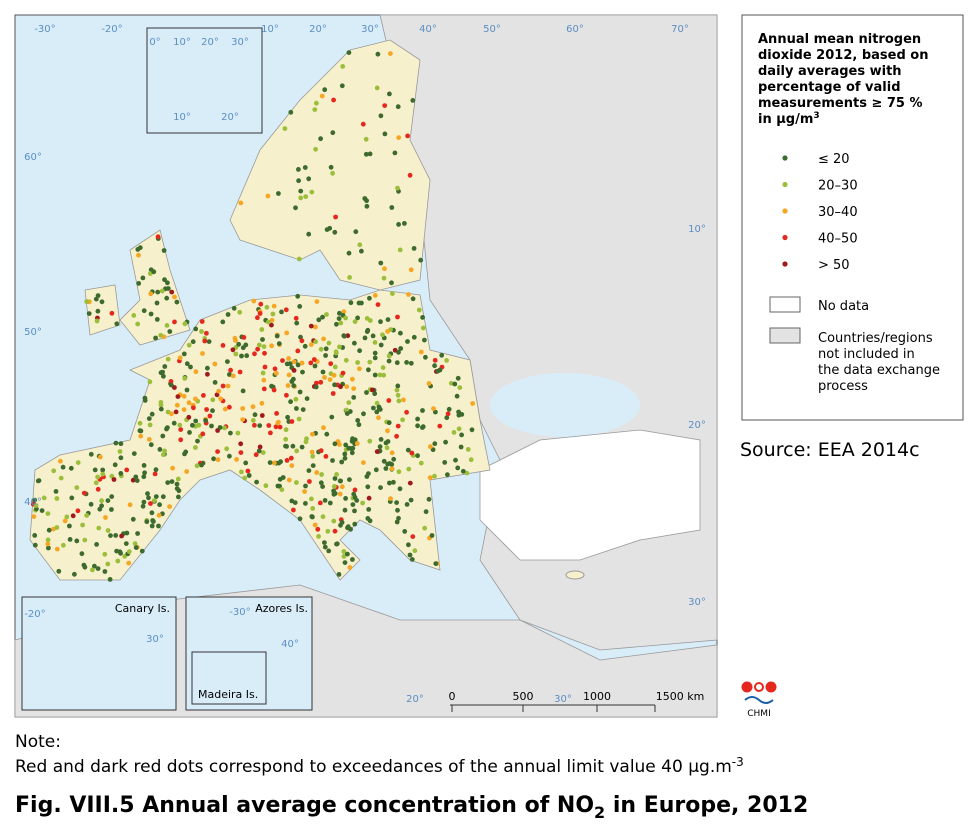 Image resolution: width=976 pixels, height=840 pixels. I want to click on legend-label: 40–50, so click(838, 239).